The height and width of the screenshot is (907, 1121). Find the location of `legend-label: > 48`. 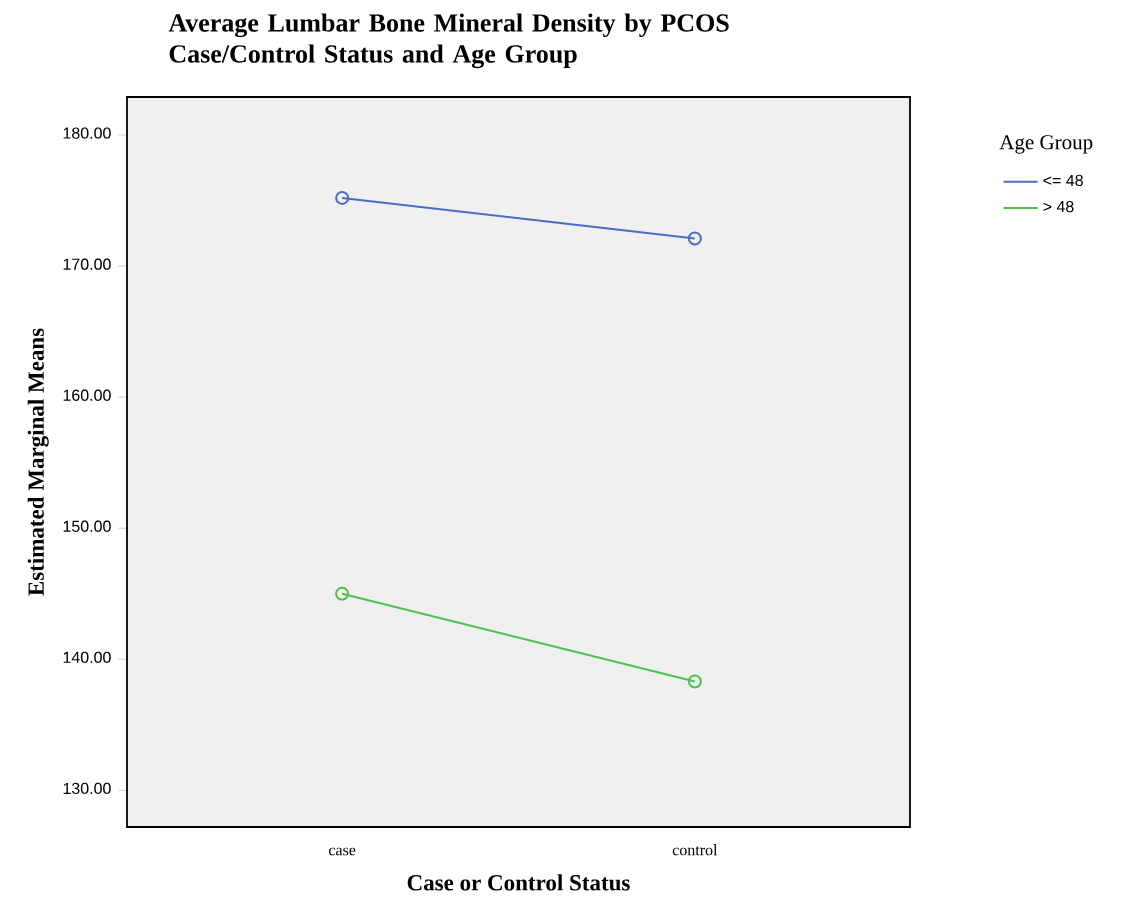

legend-label: > 48 is located at coordinates (1058, 206).